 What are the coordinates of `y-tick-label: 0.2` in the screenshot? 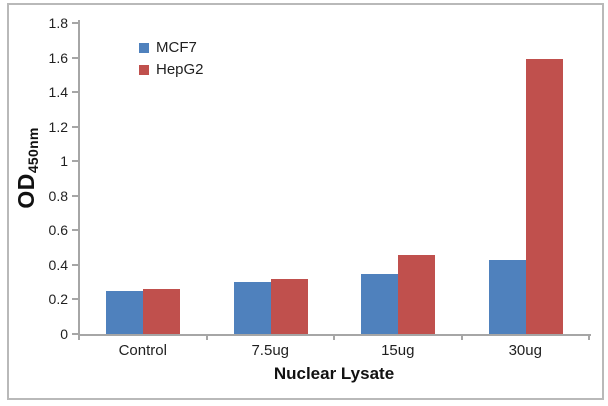 It's located at (58, 299).